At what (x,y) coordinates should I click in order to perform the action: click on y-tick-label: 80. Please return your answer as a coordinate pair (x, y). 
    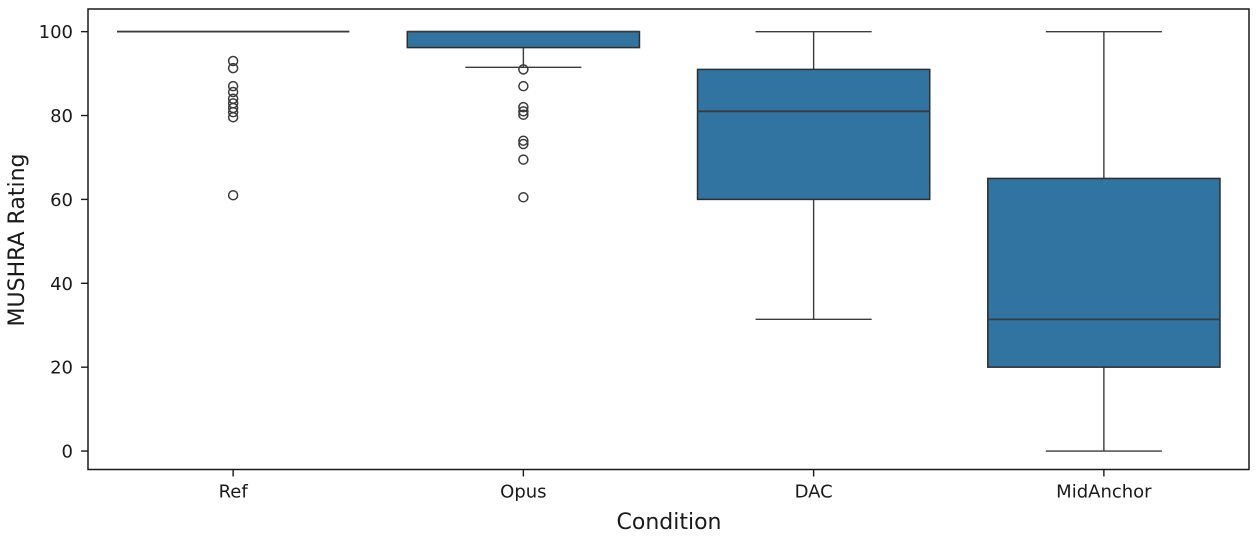
    Looking at the image, I should click on (61, 116).